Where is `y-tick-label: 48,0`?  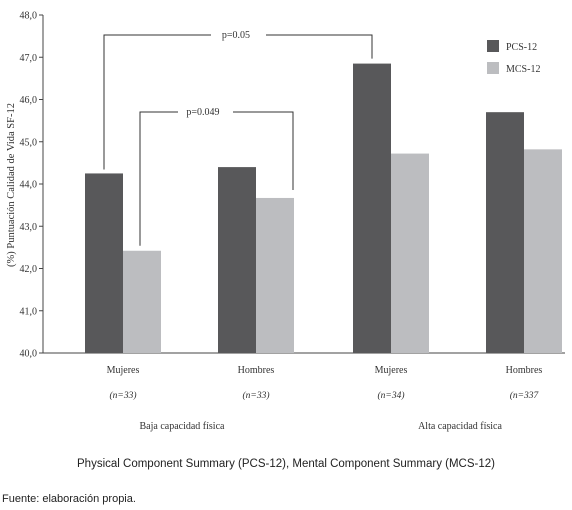
y-tick-label: 48,0 is located at coordinates (29, 16).